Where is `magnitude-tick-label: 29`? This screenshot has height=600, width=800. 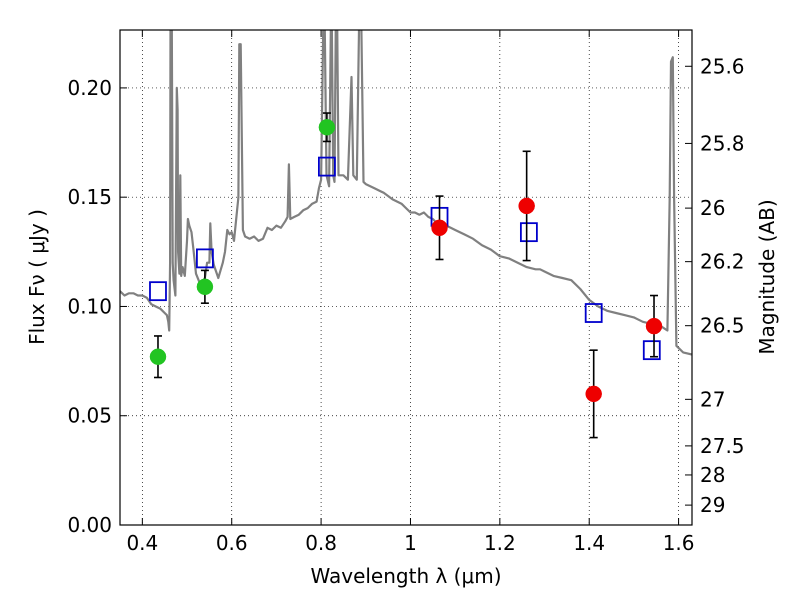
magnitude-tick-label: 29 is located at coordinates (712, 505).